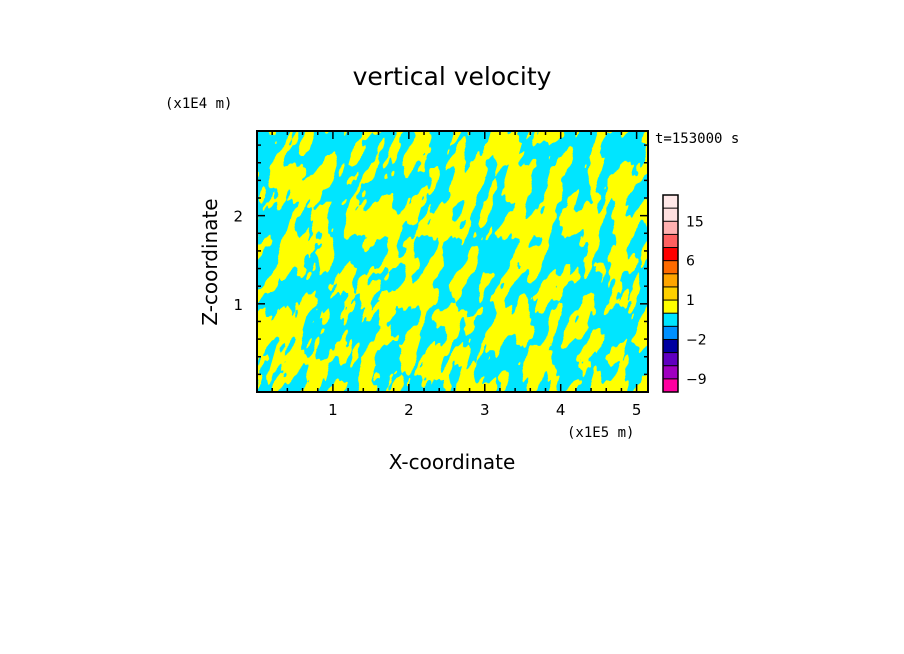 The width and height of the screenshot is (904, 654). Describe the element at coordinates (697, 139) in the screenshot. I see `time-label: t=153000 s` at that location.